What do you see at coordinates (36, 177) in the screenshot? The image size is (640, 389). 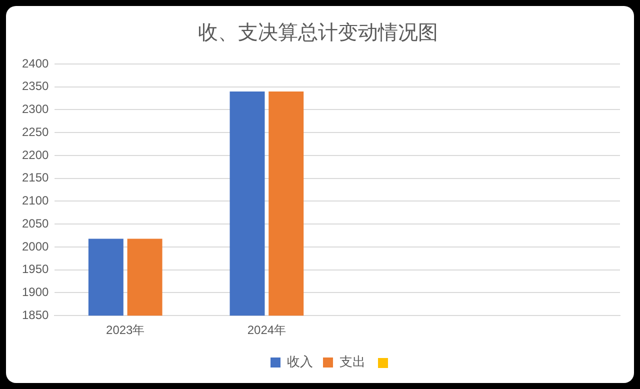 I see `y-tick-label: 2150` at bounding box center [36, 177].